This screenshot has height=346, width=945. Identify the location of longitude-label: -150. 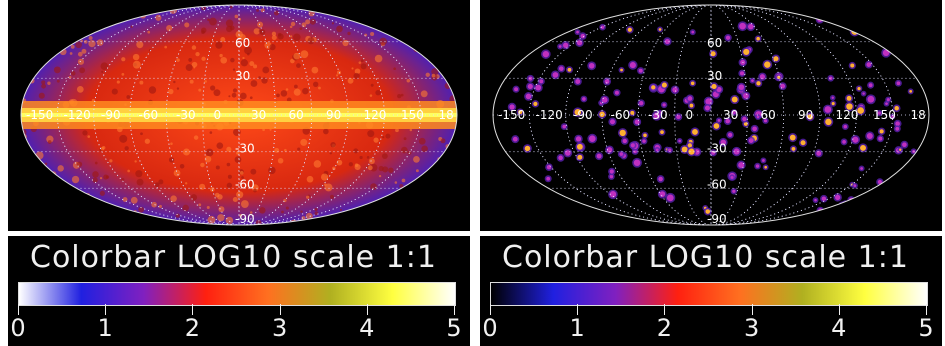
(511, 115).